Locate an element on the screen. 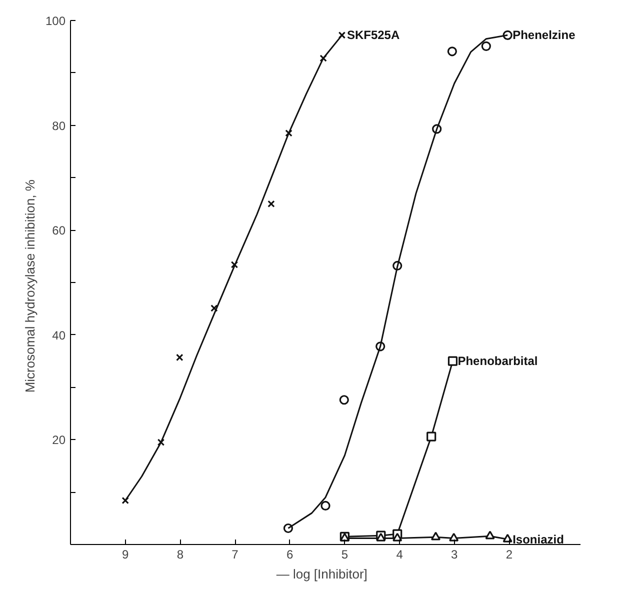  x-tick-label: 3 is located at coordinates (454, 555).